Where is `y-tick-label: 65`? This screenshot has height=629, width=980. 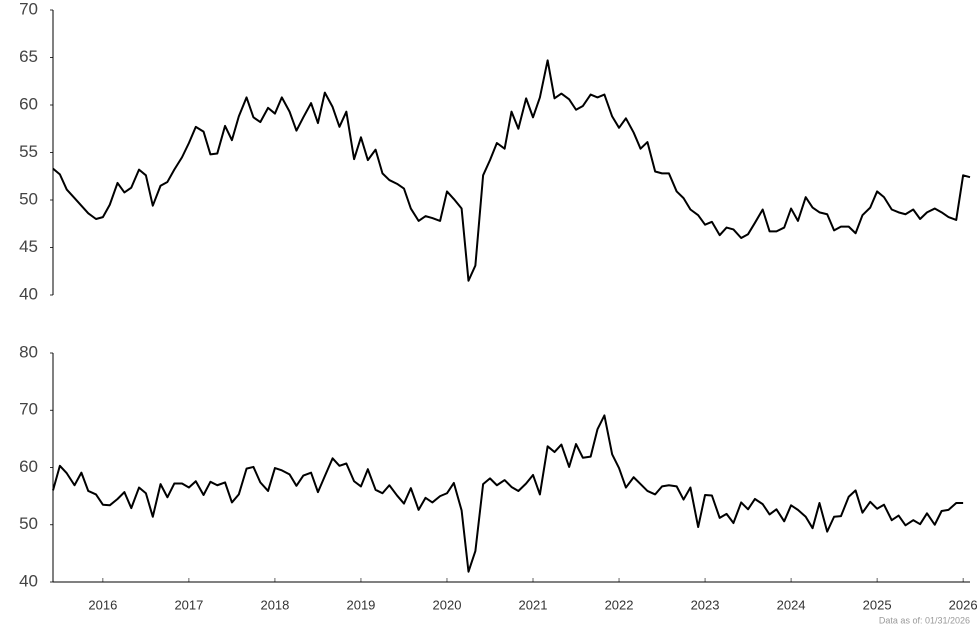
y-tick-label: 65 is located at coordinates (28, 56).